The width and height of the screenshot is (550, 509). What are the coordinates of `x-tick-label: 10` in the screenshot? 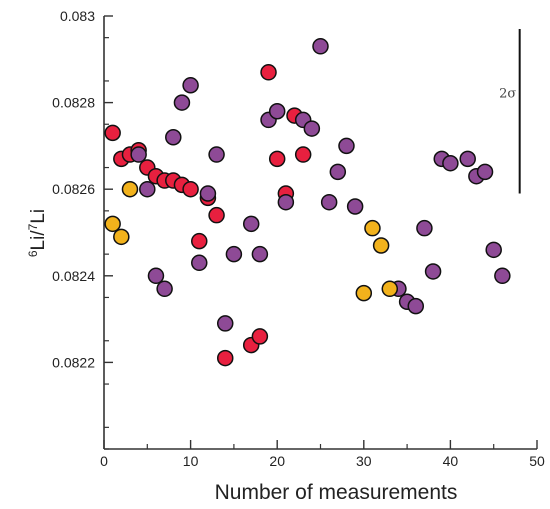 It's located at (191, 461).